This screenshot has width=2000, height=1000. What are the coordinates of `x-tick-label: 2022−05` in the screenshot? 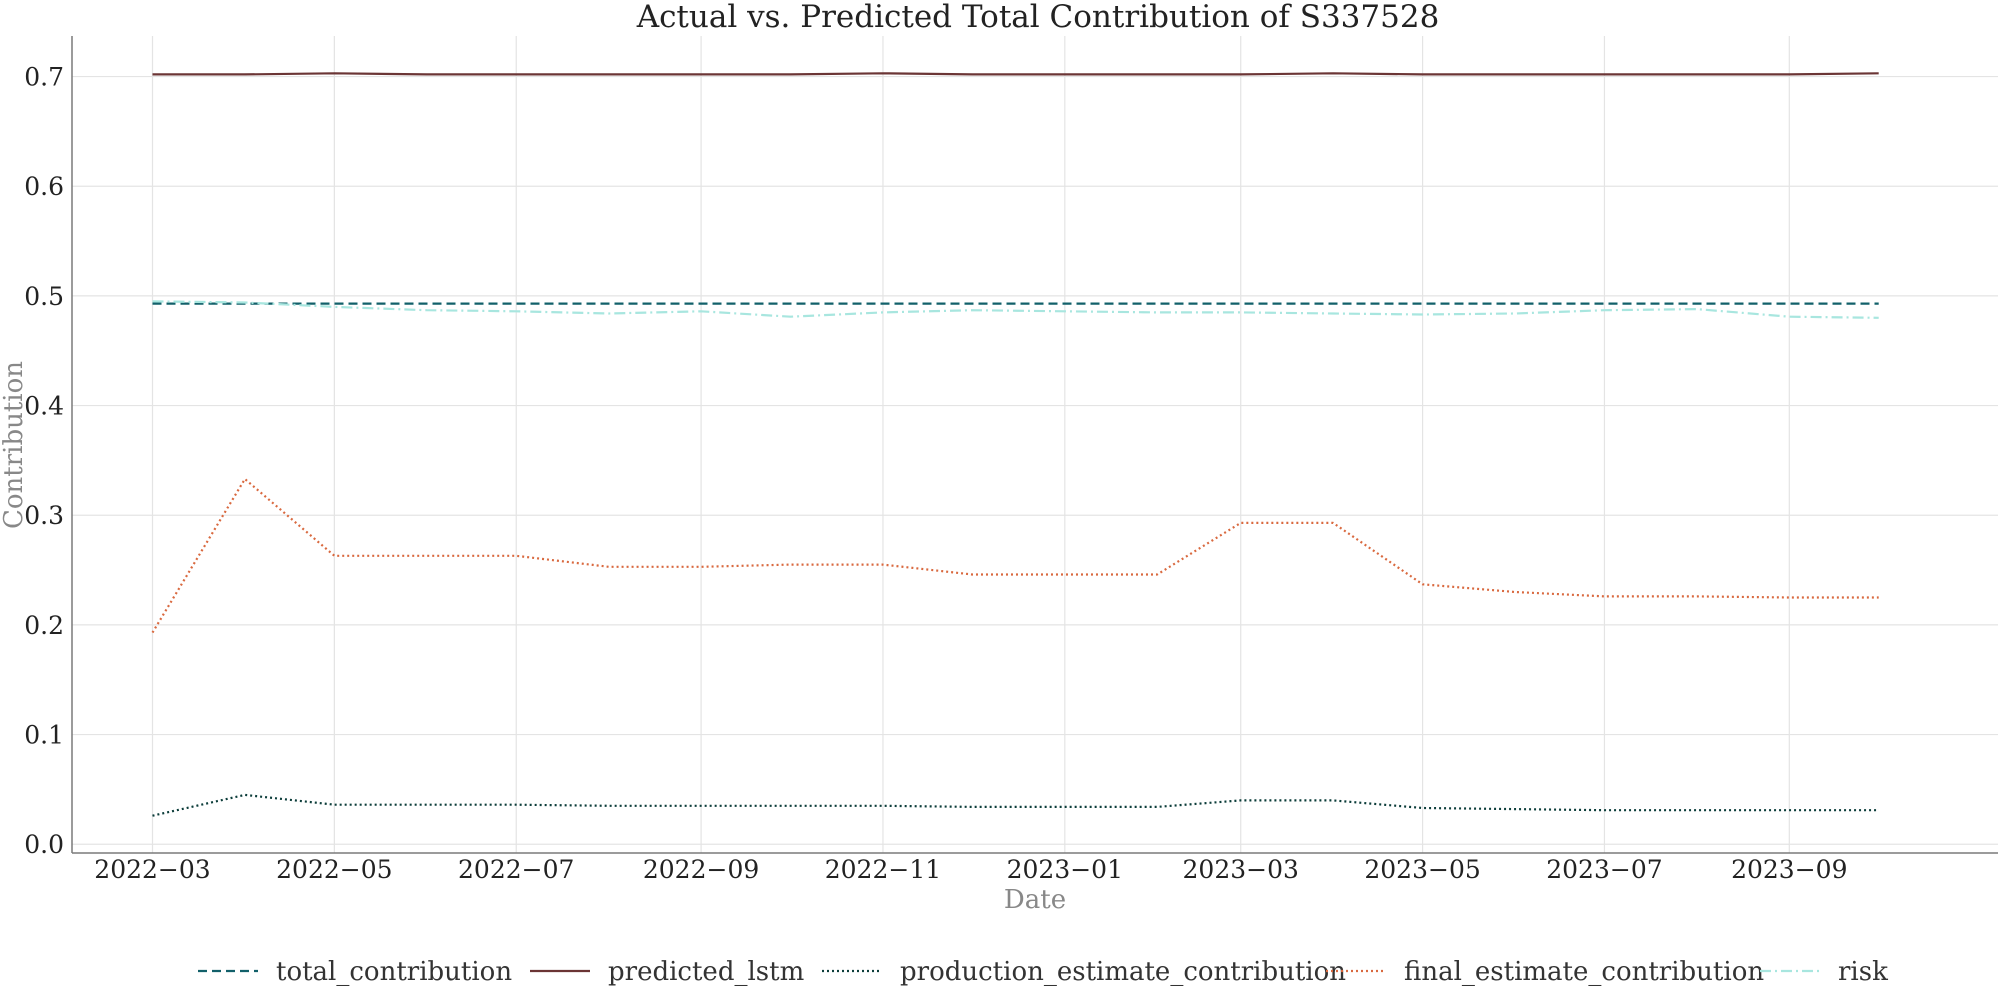 It's located at (334, 869).